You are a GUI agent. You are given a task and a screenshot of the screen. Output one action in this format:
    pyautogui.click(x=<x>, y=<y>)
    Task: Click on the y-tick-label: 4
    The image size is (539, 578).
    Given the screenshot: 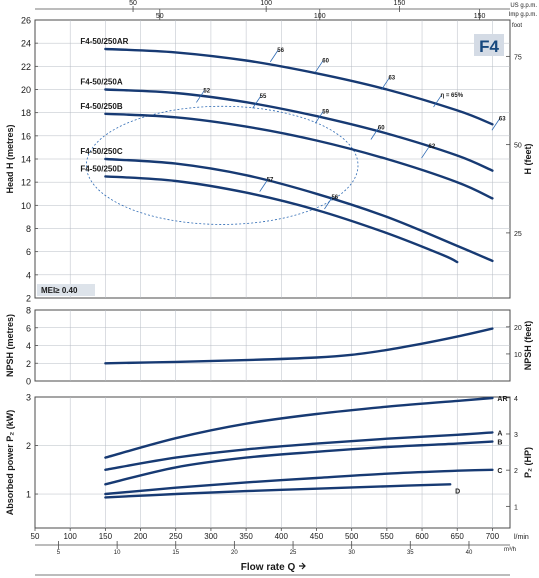 What is the action you would take?
    pyautogui.click(x=28, y=275)
    